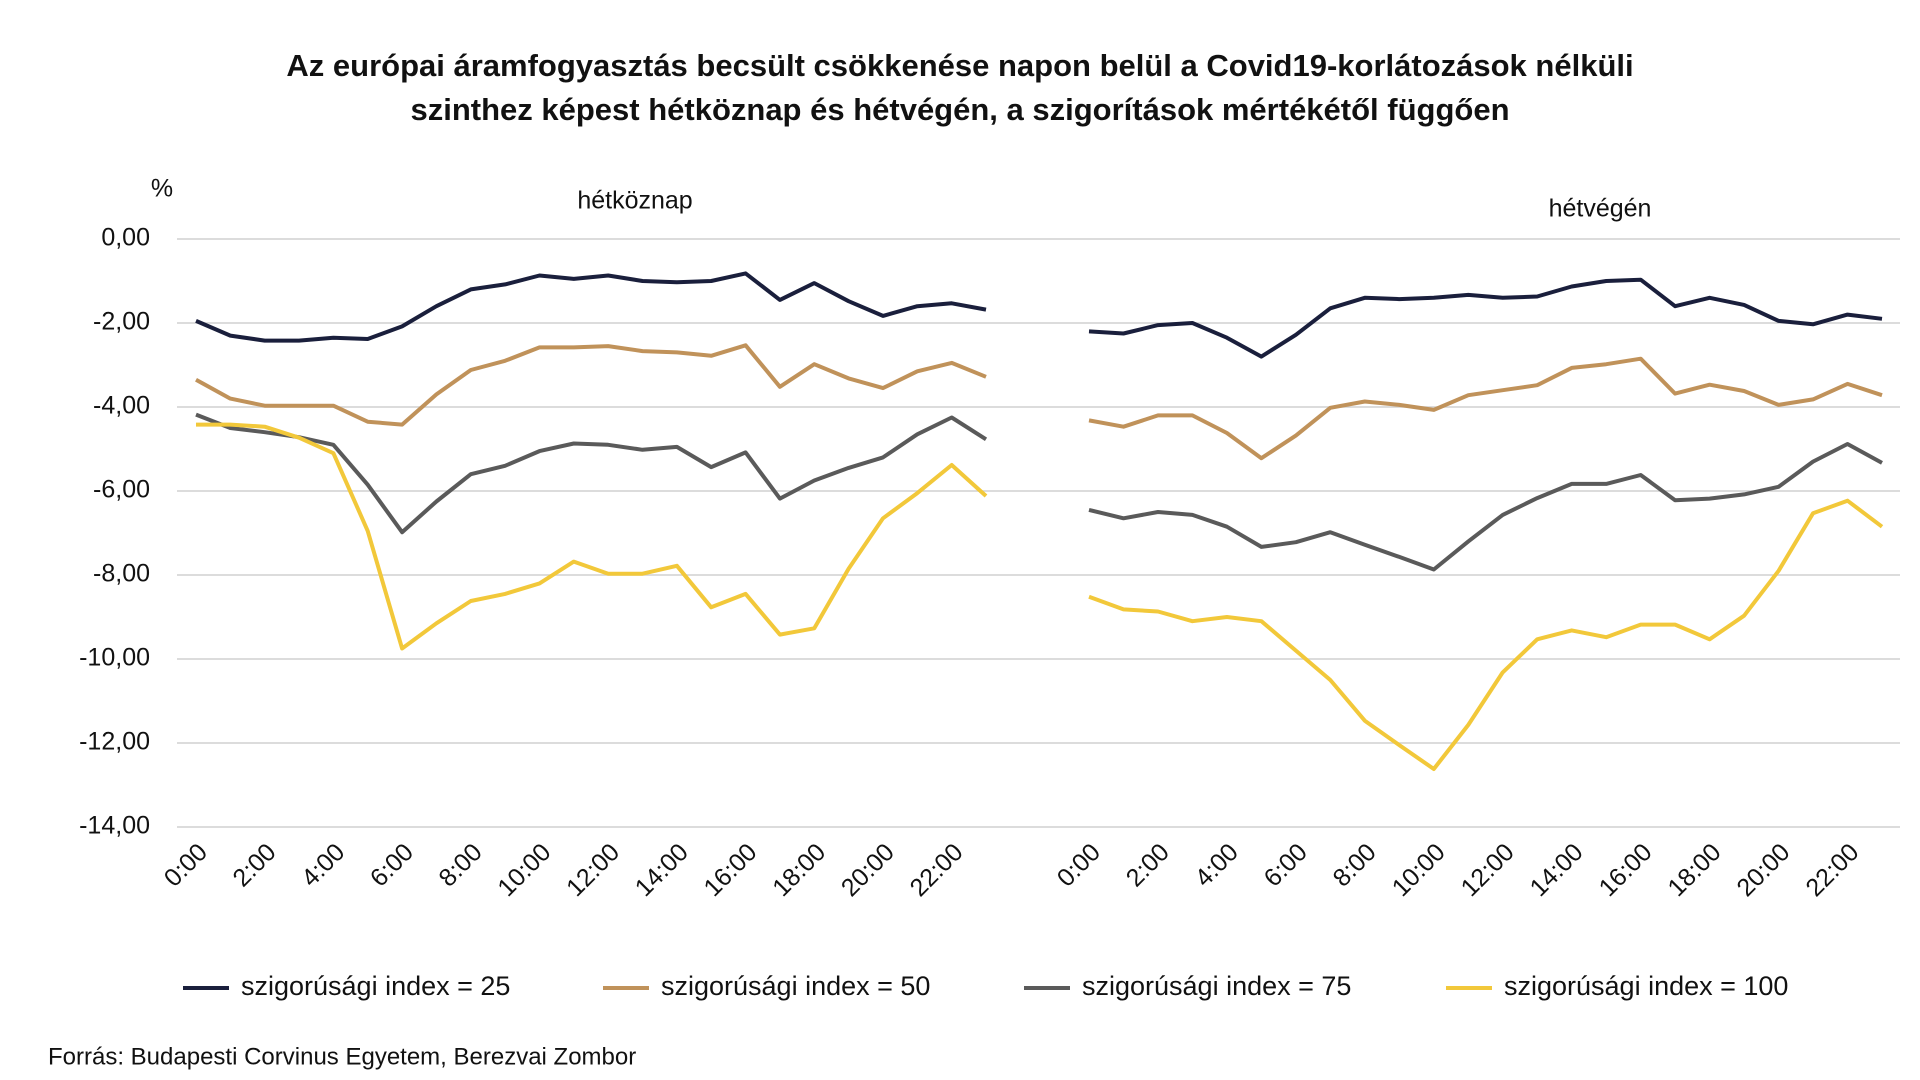 The width and height of the screenshot is (1920, 1080). Describe the element at coordinates (795, 986) in the screenshot. I see `legend-label: szigorúsági index = 50` at that location.